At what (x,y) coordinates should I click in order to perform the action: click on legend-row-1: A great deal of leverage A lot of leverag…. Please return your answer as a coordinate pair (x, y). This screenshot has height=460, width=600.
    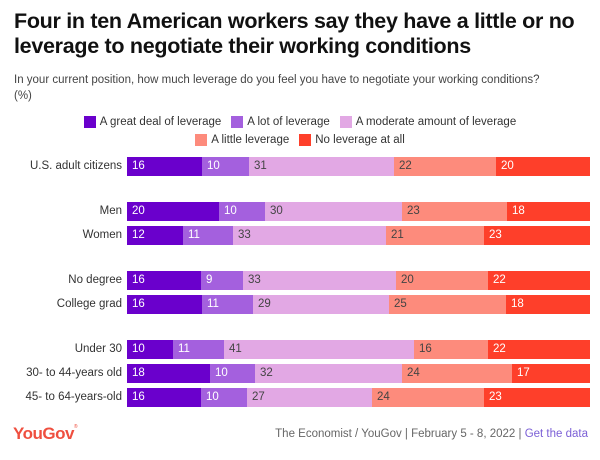
    Looking at the image, I should click on (300, 122).